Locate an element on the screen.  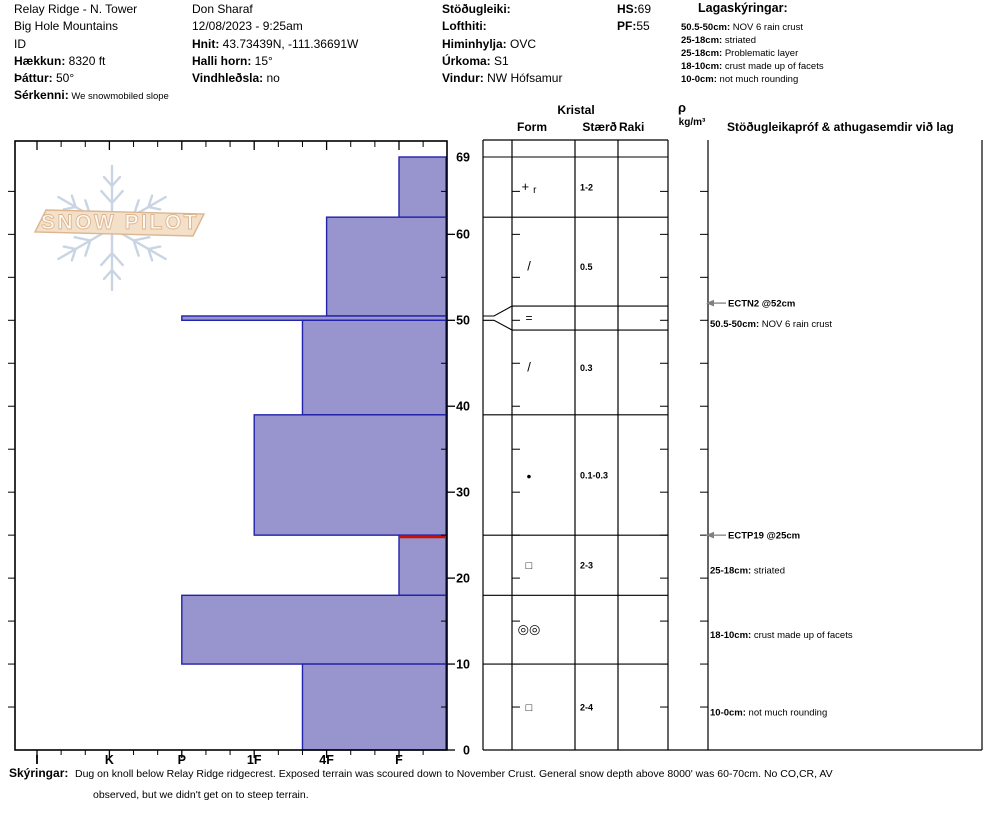
grain-size-value: 0.1-0.3 is located at coordinates (594, 475).